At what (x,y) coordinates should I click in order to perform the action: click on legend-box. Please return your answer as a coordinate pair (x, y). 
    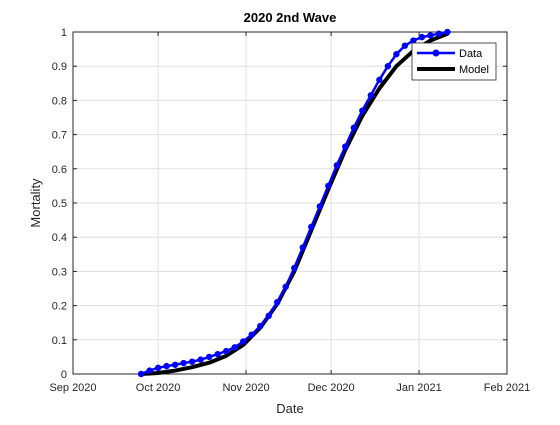
    Looking at the image, I should click on (454, 61).